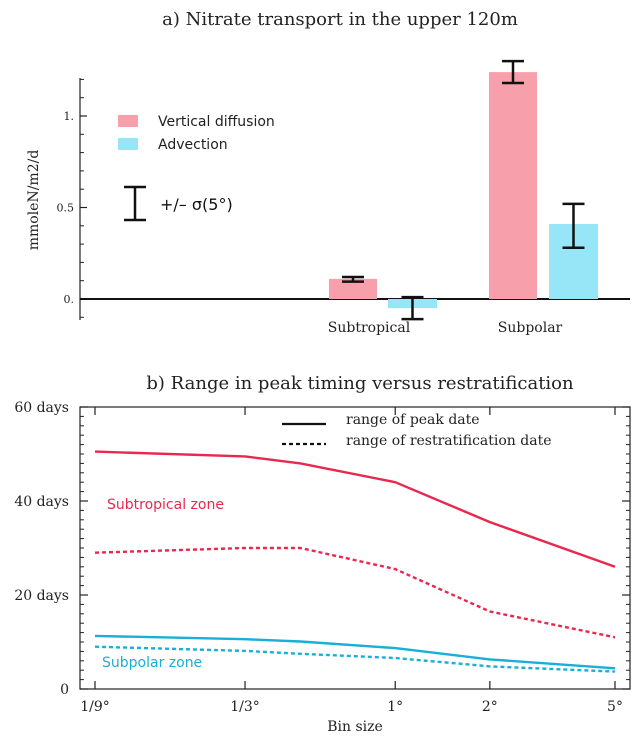 The height and width of the screenshot is (737, 637). What do you see at coordinates (573, 226) in the screenshot?
I see `error-bar-subpolar-advection` at bounding box center [573, 226].